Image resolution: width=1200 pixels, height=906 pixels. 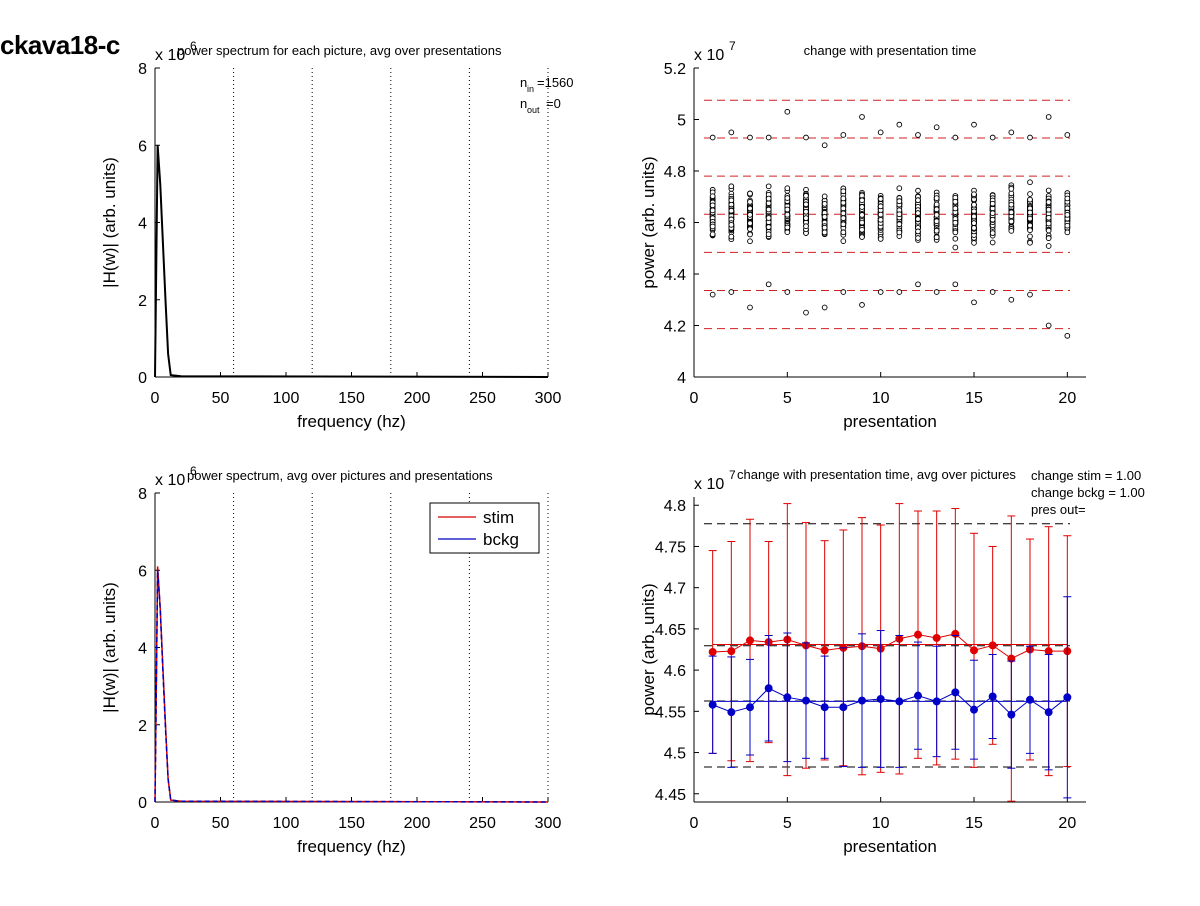 What do you see at coordinates (1067, 398) in the screenshot?
I see `x-tick-label: 20` at bounding box center [1067, 398].